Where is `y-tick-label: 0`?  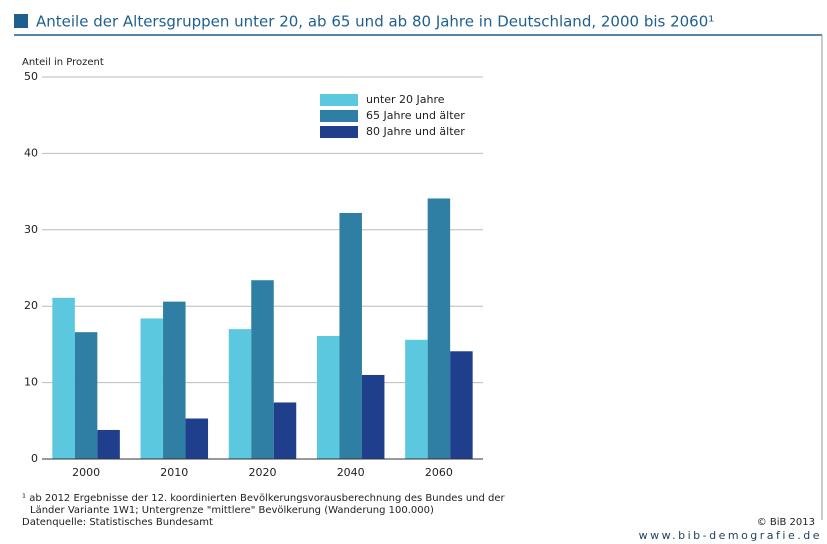
y-tick-label: 0 is located at coordinates (34, 458).